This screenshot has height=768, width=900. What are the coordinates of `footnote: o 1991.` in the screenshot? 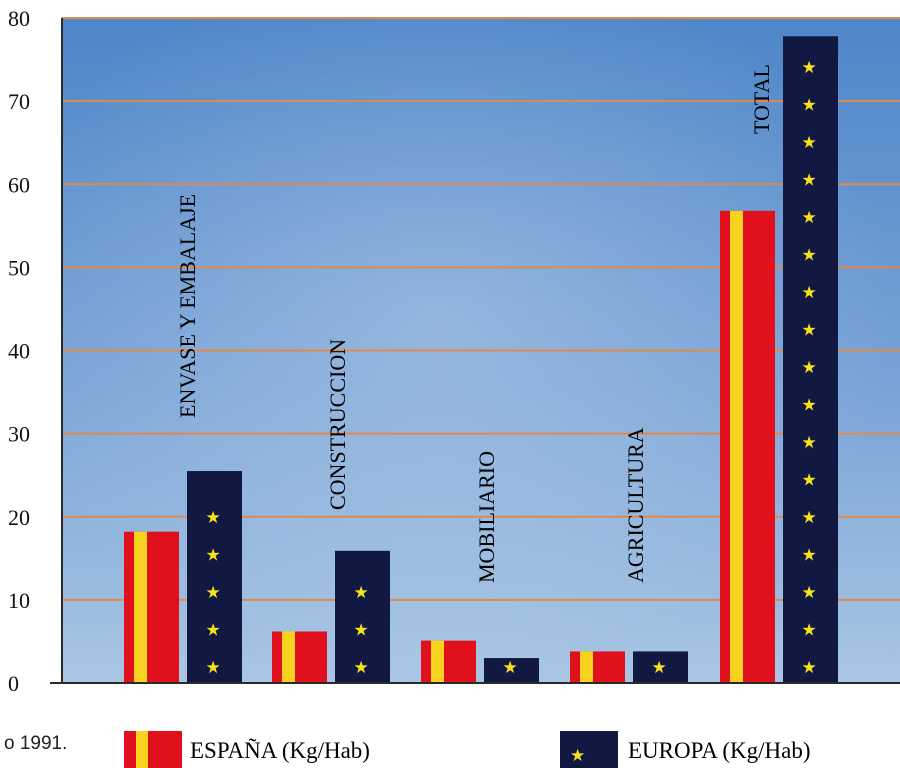 It's located at (35, 743).